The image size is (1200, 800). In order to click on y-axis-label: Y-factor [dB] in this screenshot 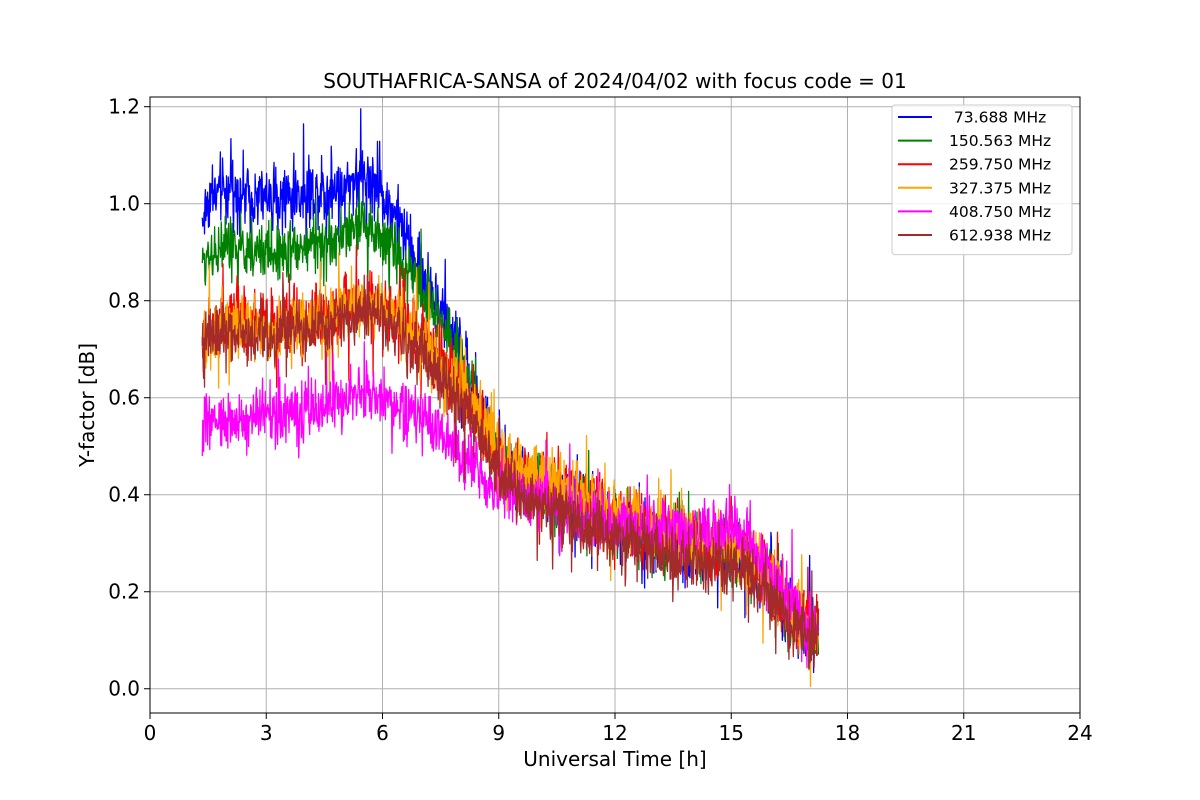, I will do `click(87, 405)`.